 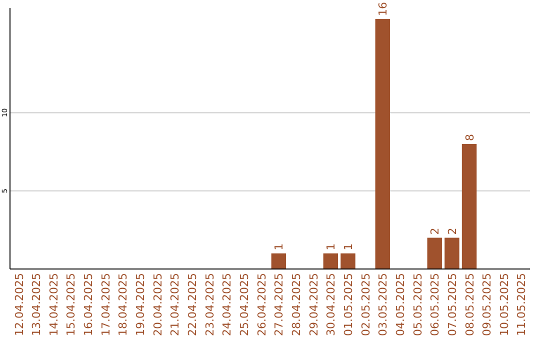 What do you see at coordinates (279, 304) in the screenshot?
I see `x-tick-label: 27.04.2025` at bounding box center [279, 304].